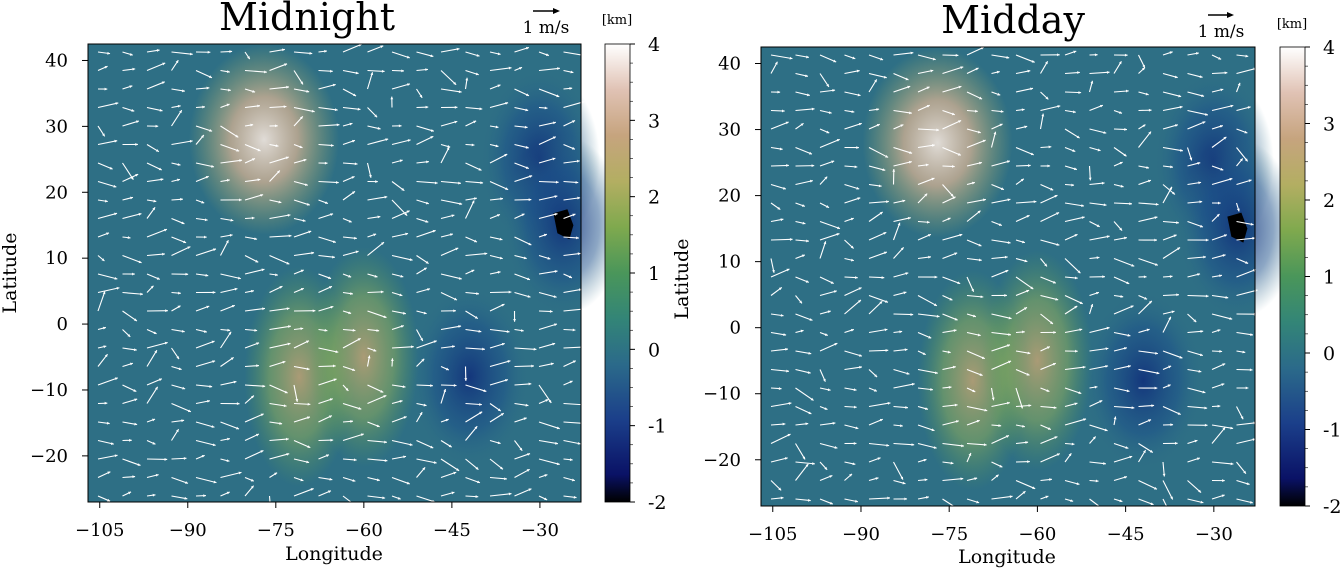 The width and height of the screenshot is (1340, 569). I want to click on y-tick-label: −10, so click(49, 390).